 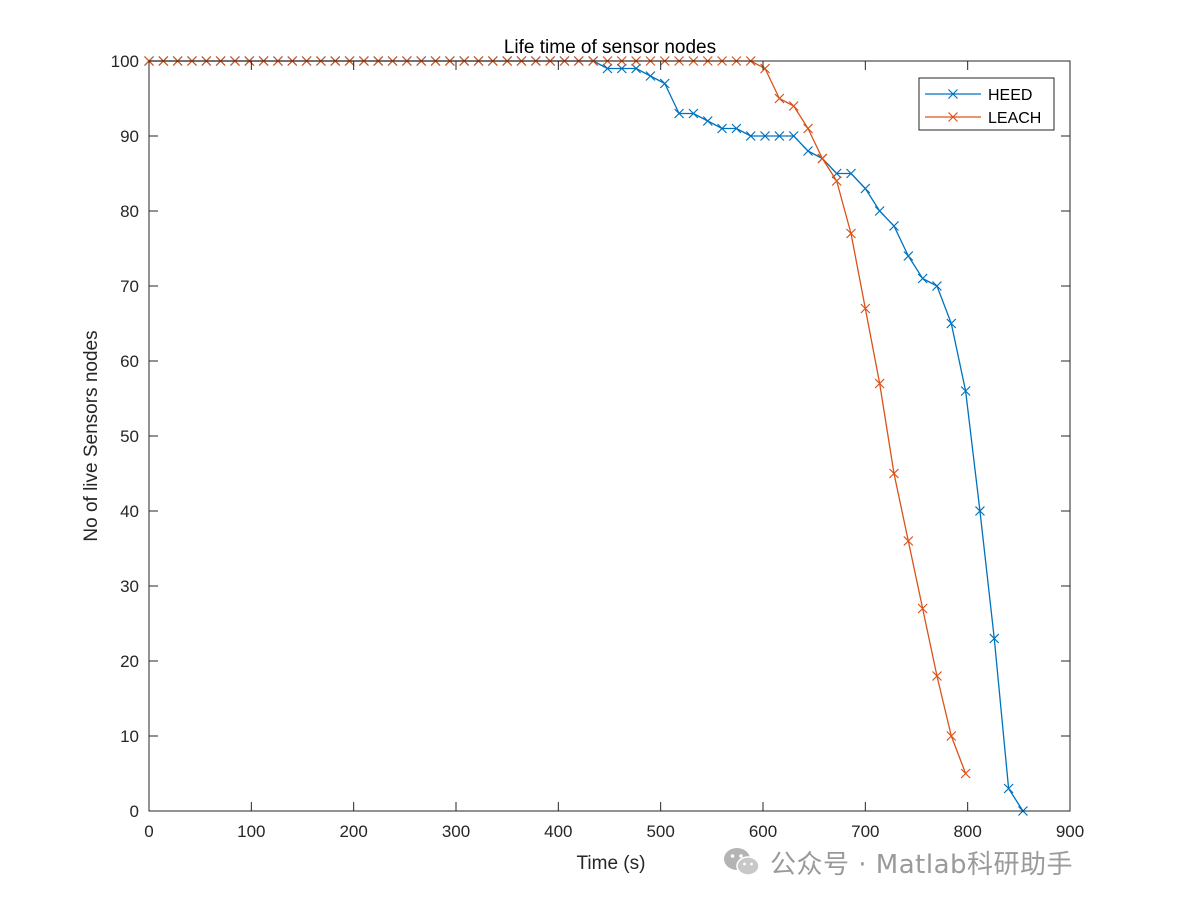 What do you see at coordinates (129, 361) in the screenshot?
I see `y-tick-label: 60` at bounding box center [129, 361].